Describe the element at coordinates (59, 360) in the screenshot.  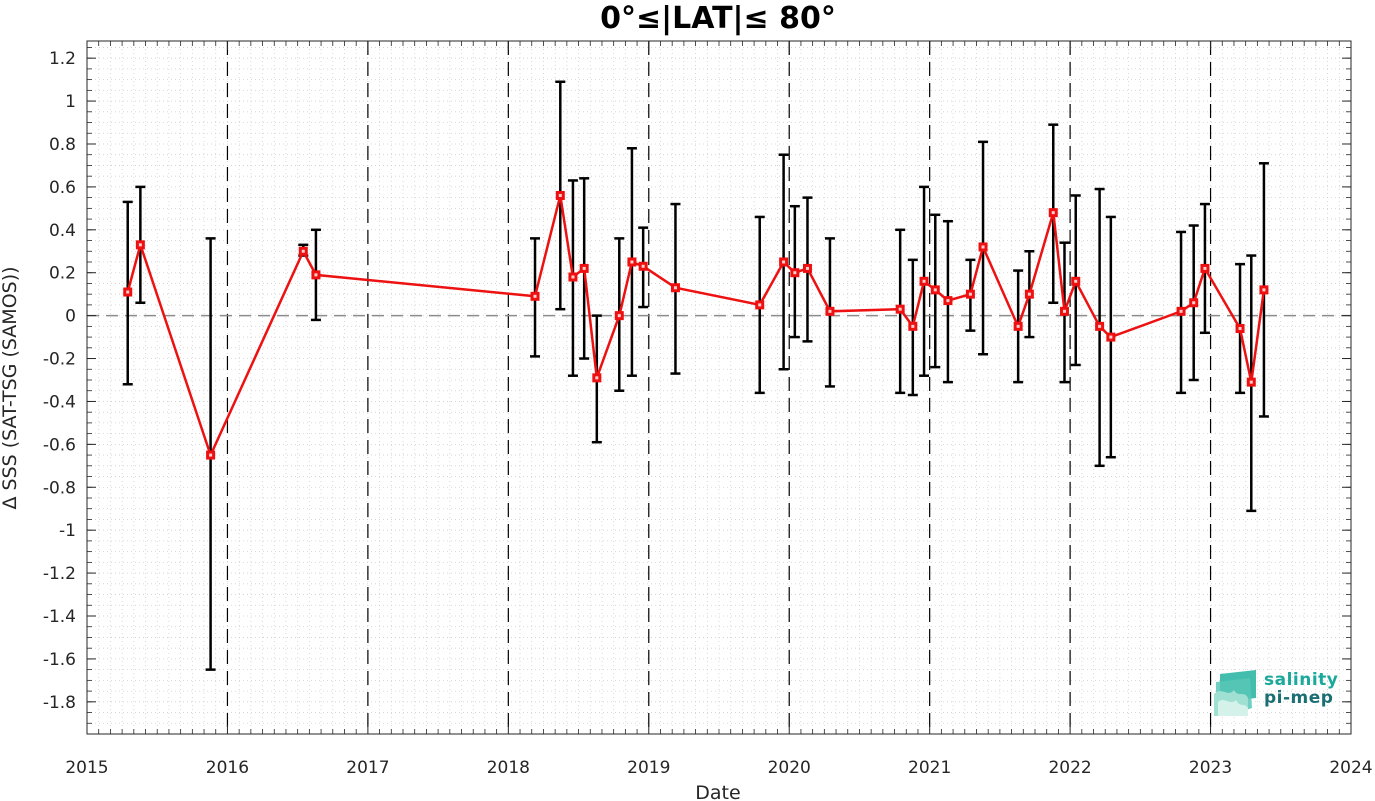
I see `y-tick-label: -0.2` at that location.